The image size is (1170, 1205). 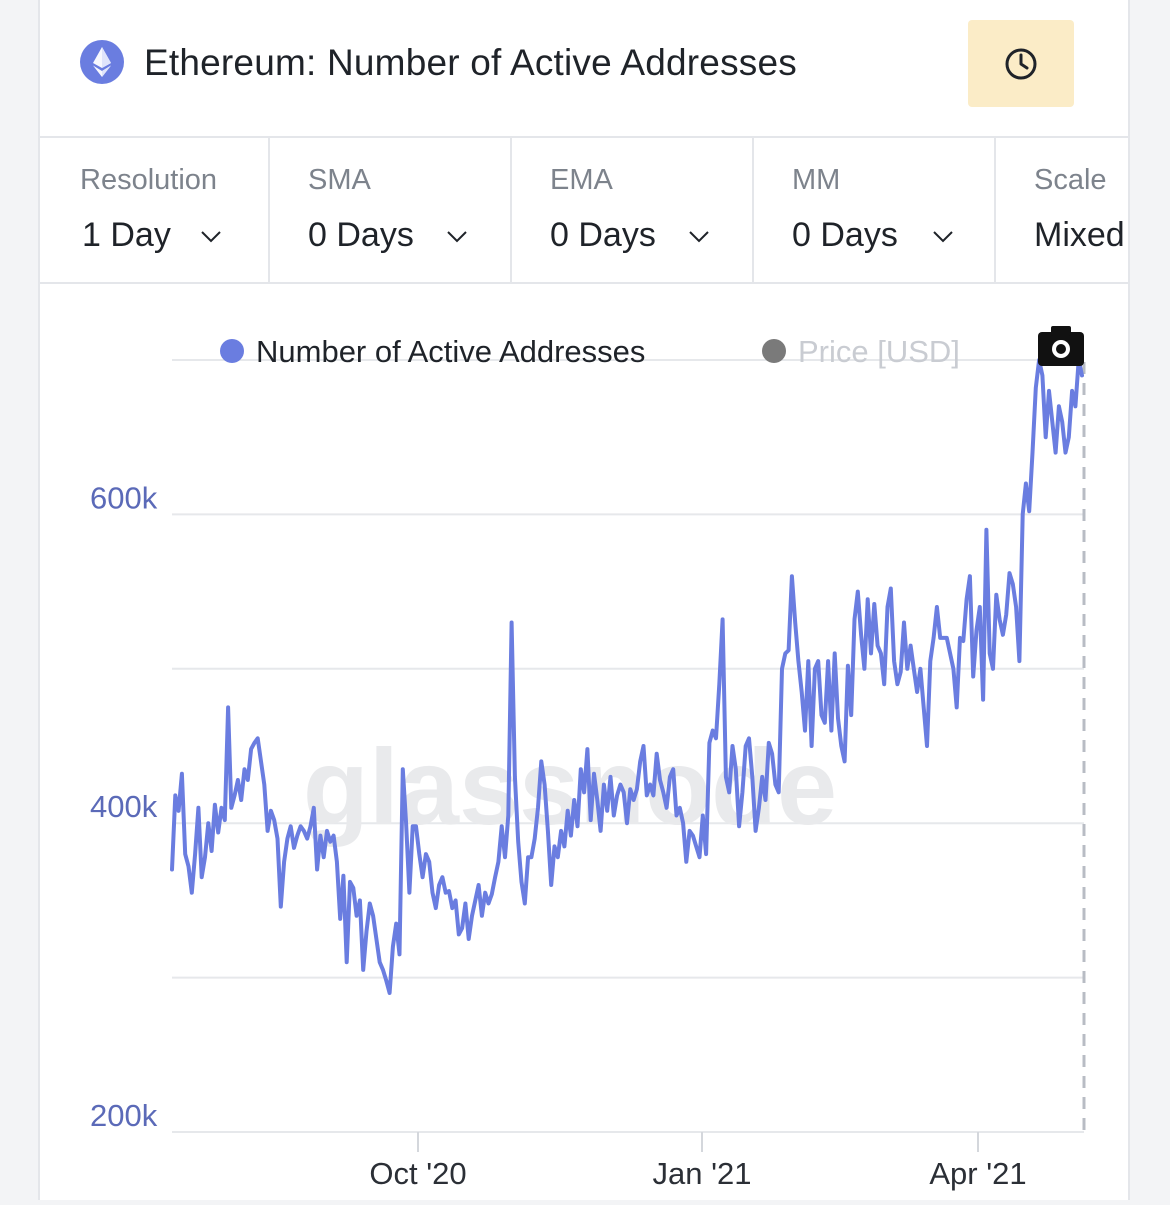 I want to click on legend-label-price: Price [USD], so click(x=879, y=351).